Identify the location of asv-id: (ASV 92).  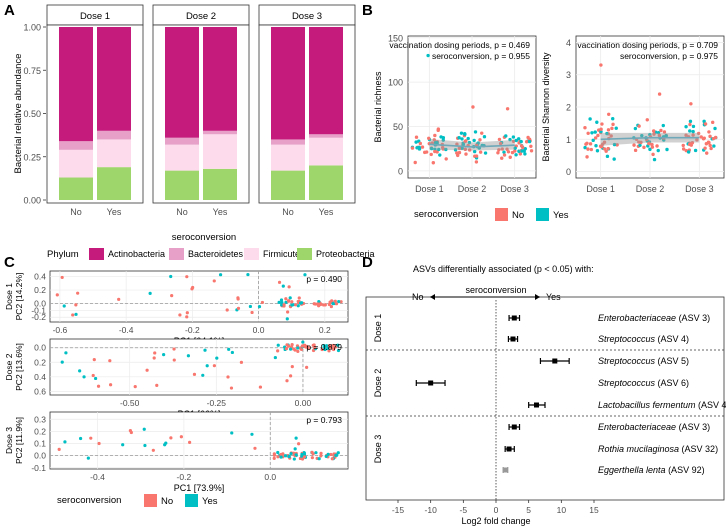
(685, 470).